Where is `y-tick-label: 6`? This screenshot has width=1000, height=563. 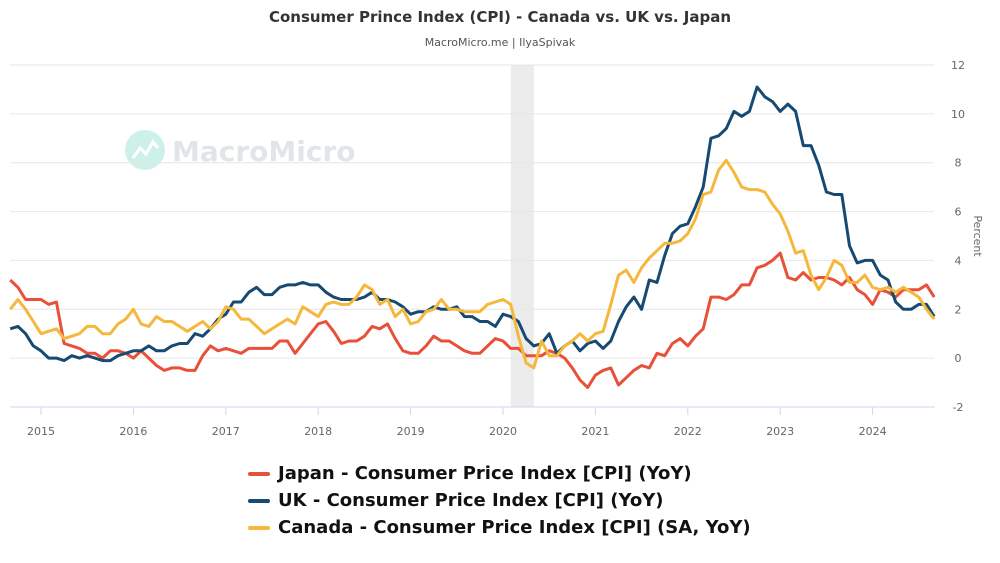 y-tick-label: 6 is located at coordinates (958, 212).